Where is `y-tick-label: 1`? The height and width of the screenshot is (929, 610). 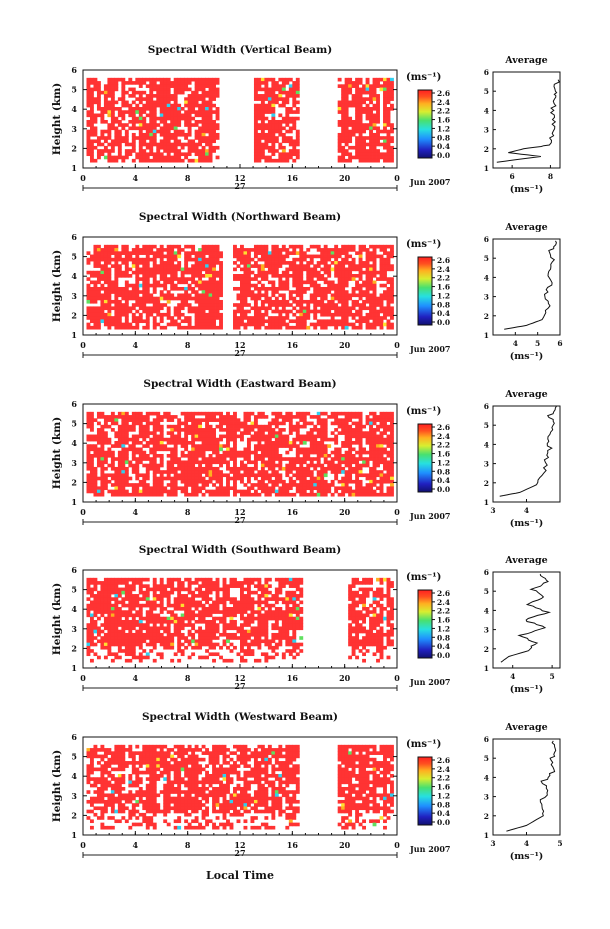 y-tick-label: 1 is located at coordinates (74, 168).